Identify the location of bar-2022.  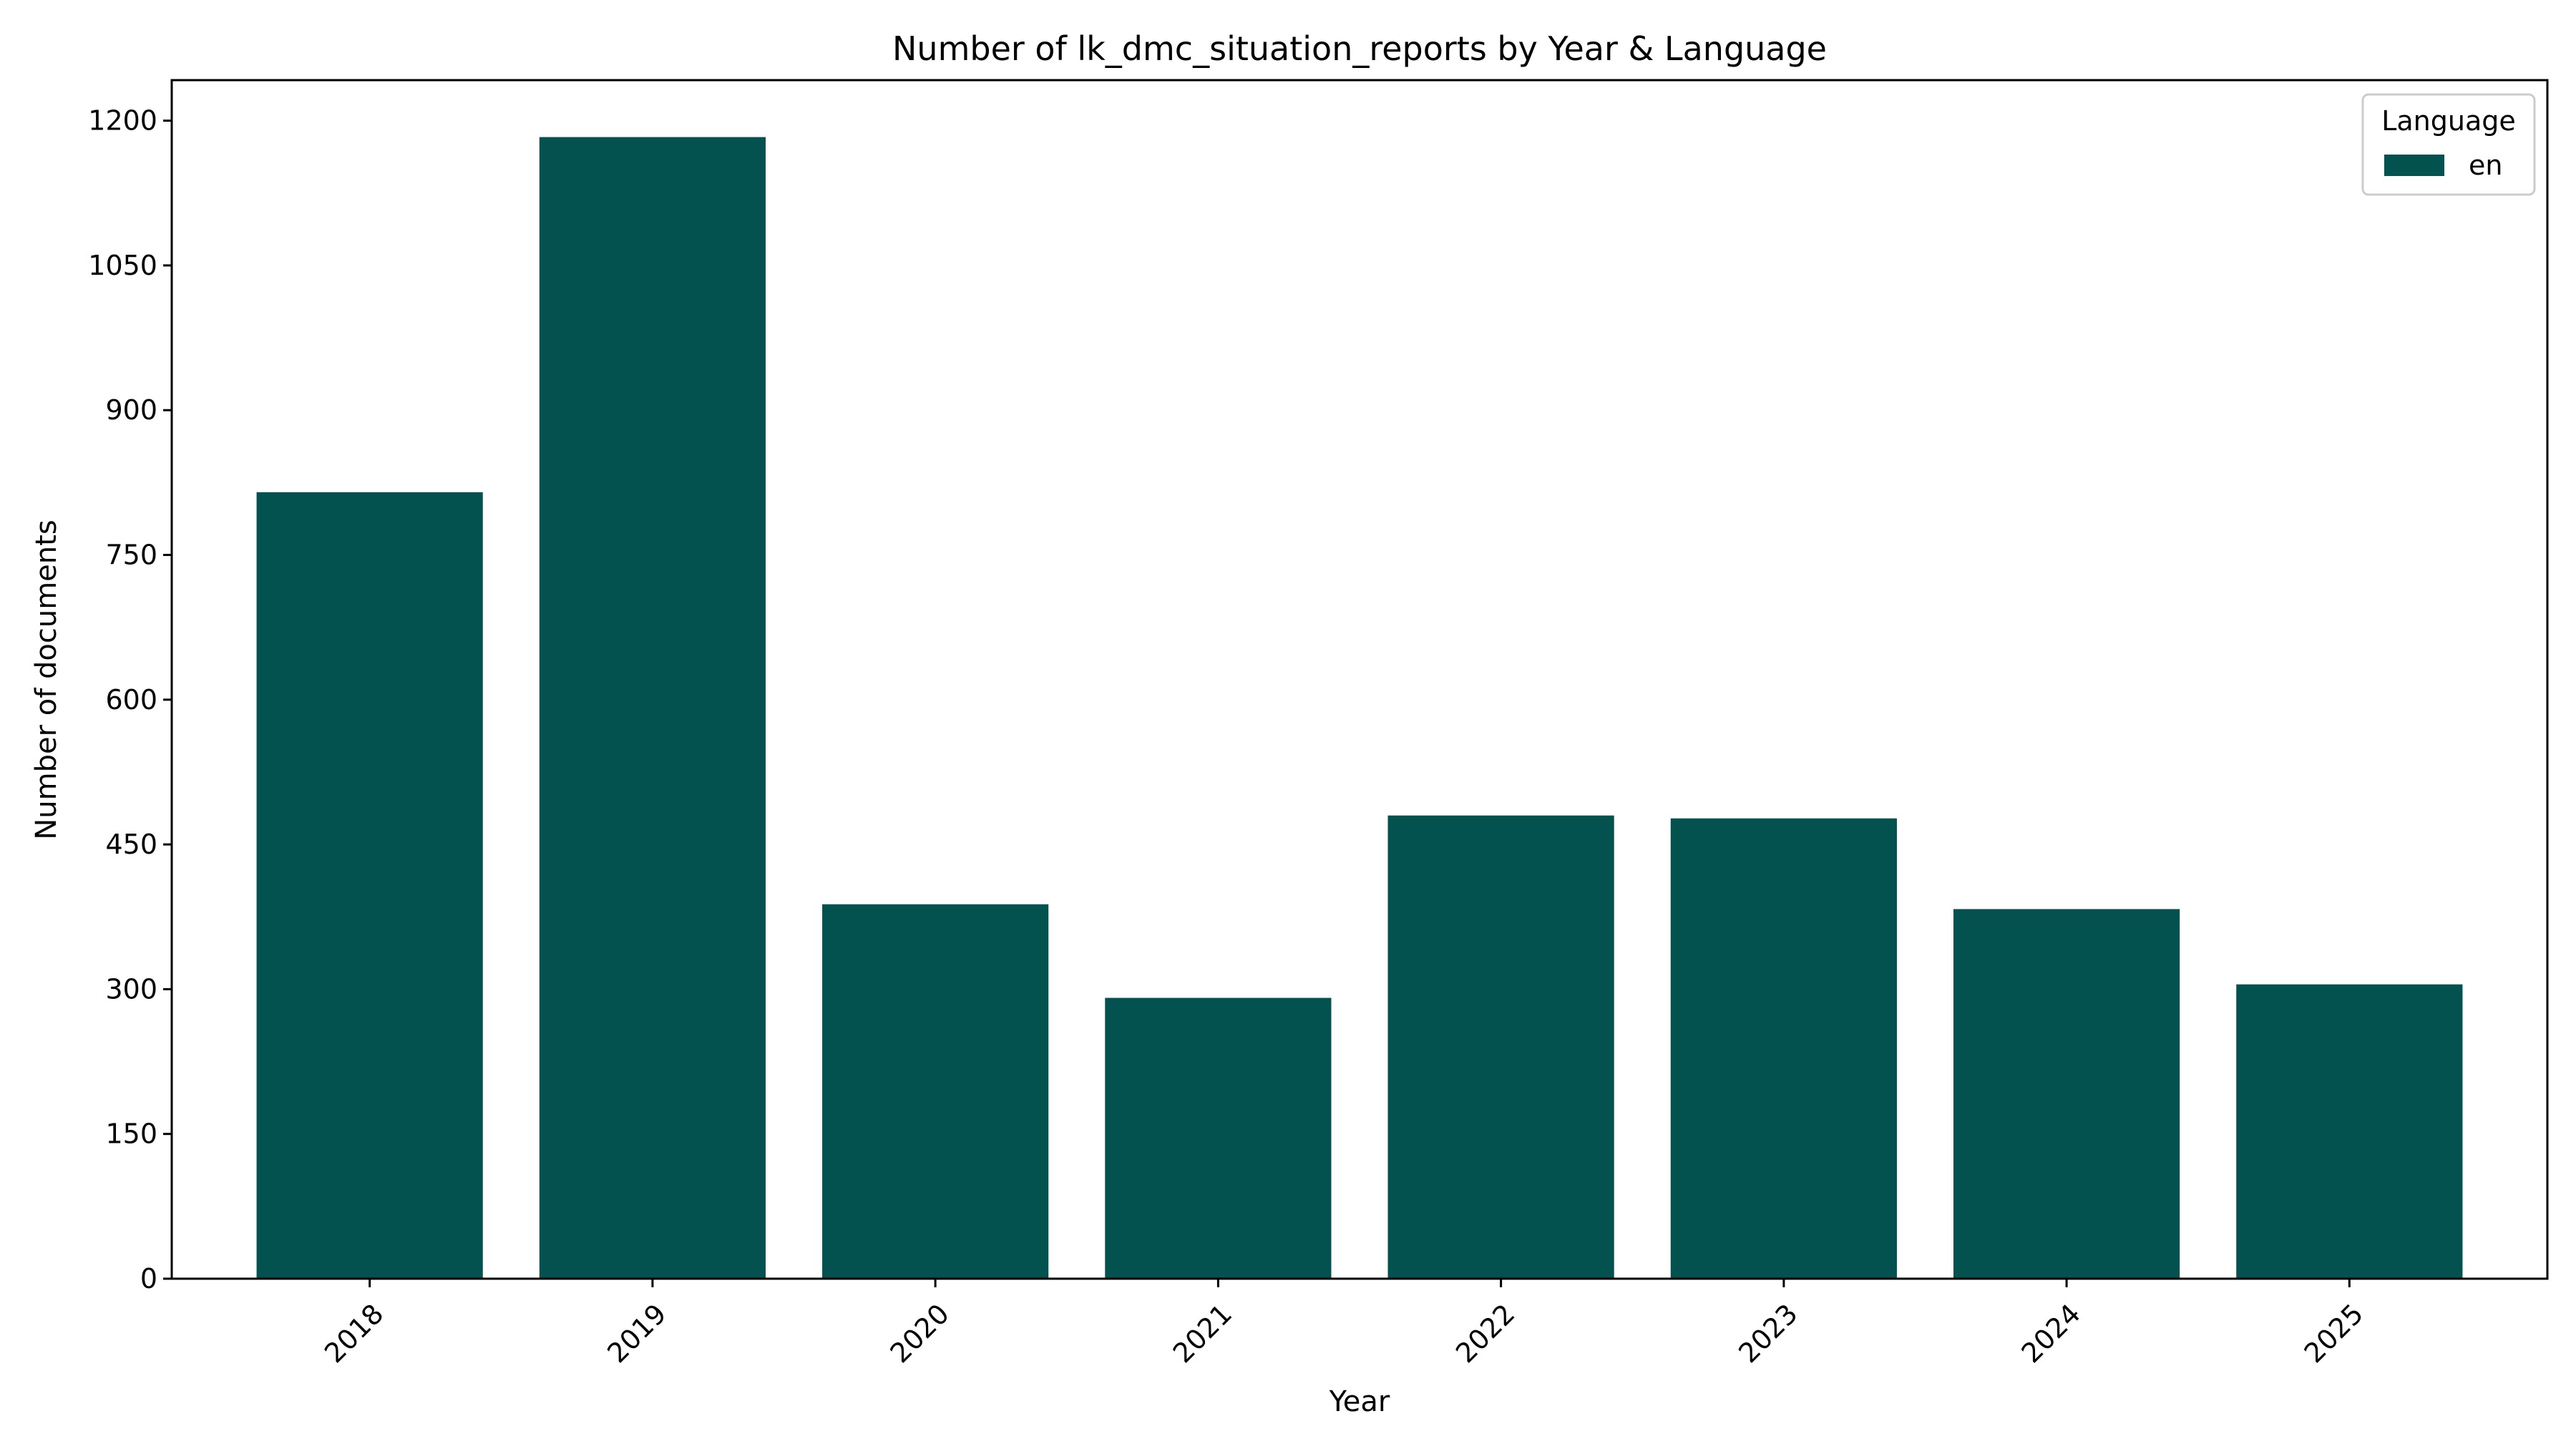
(1500, 1047).